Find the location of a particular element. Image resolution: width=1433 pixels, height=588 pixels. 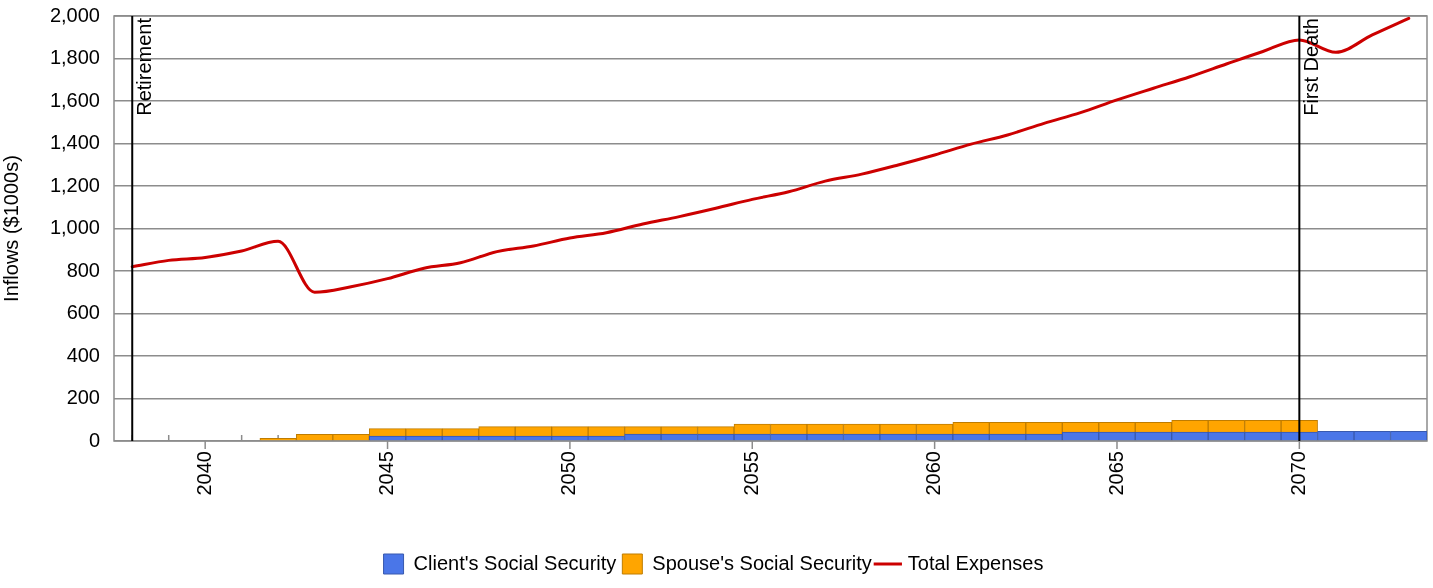

x-tick-label: 2065 is located at coordinates (1115, 473).